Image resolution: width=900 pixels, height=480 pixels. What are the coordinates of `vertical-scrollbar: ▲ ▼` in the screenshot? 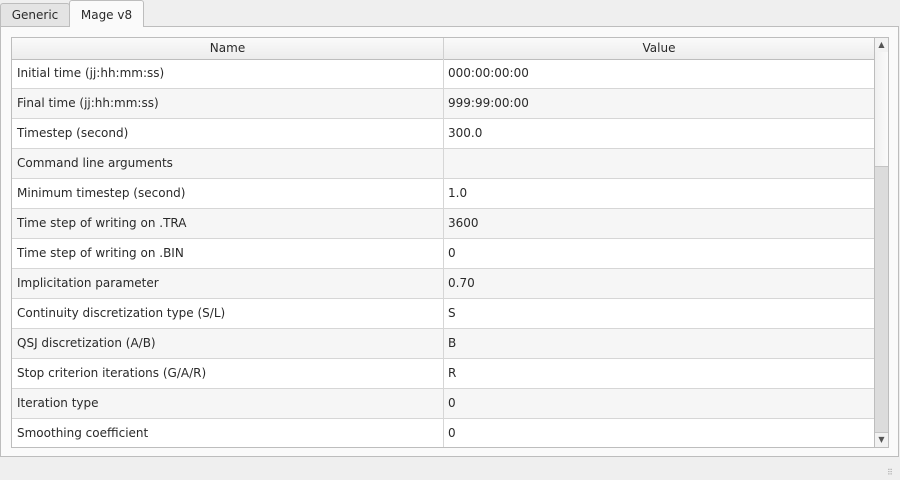 It's located at (881, 242).